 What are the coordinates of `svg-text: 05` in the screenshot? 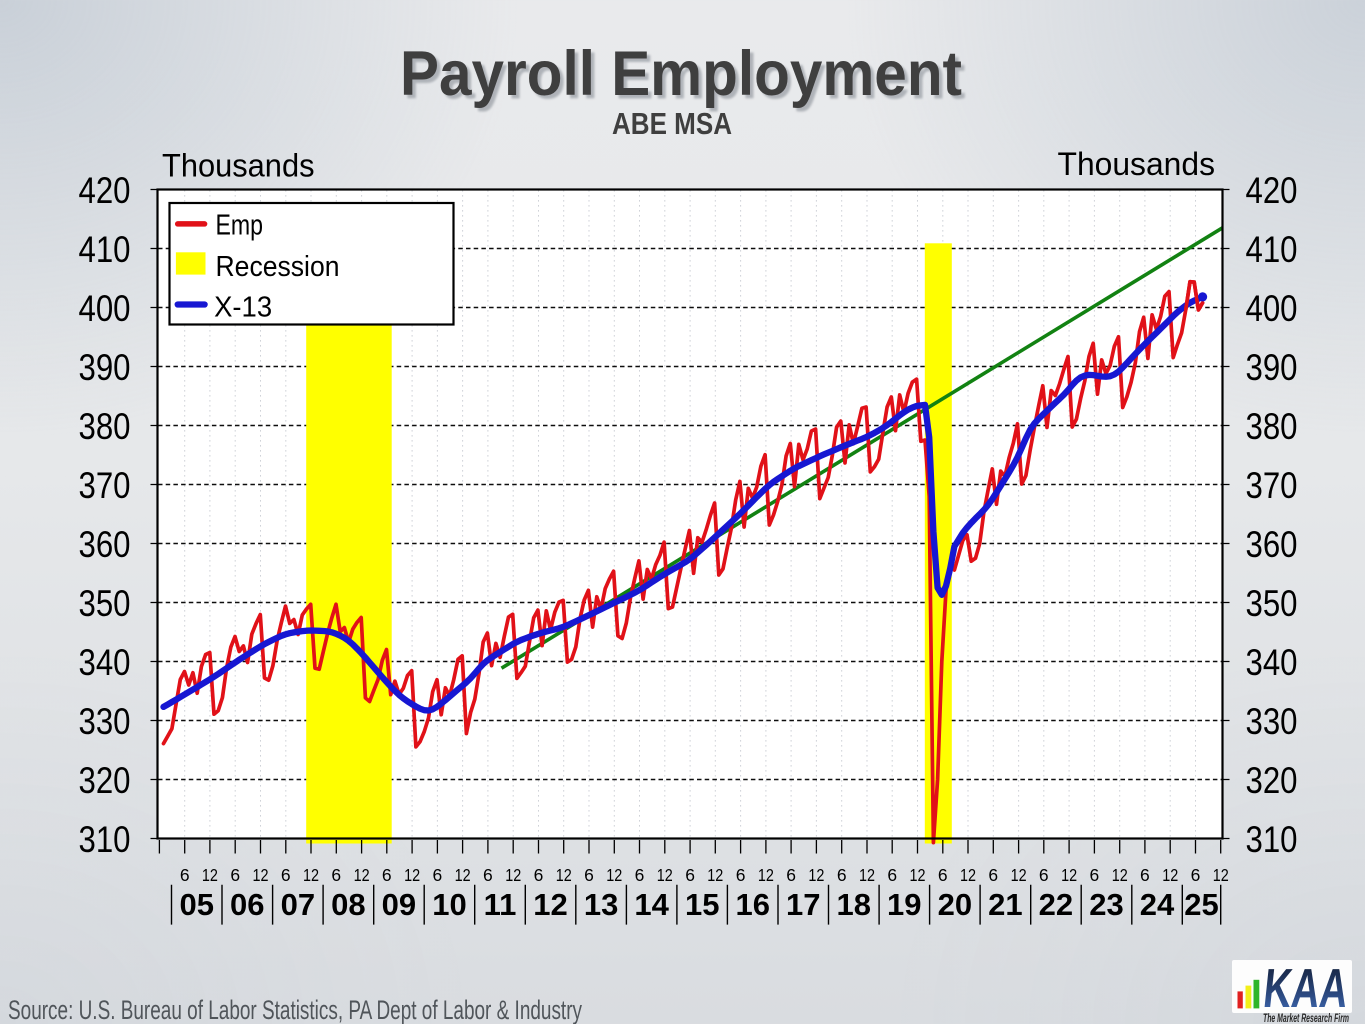 It's located at (197, 904).